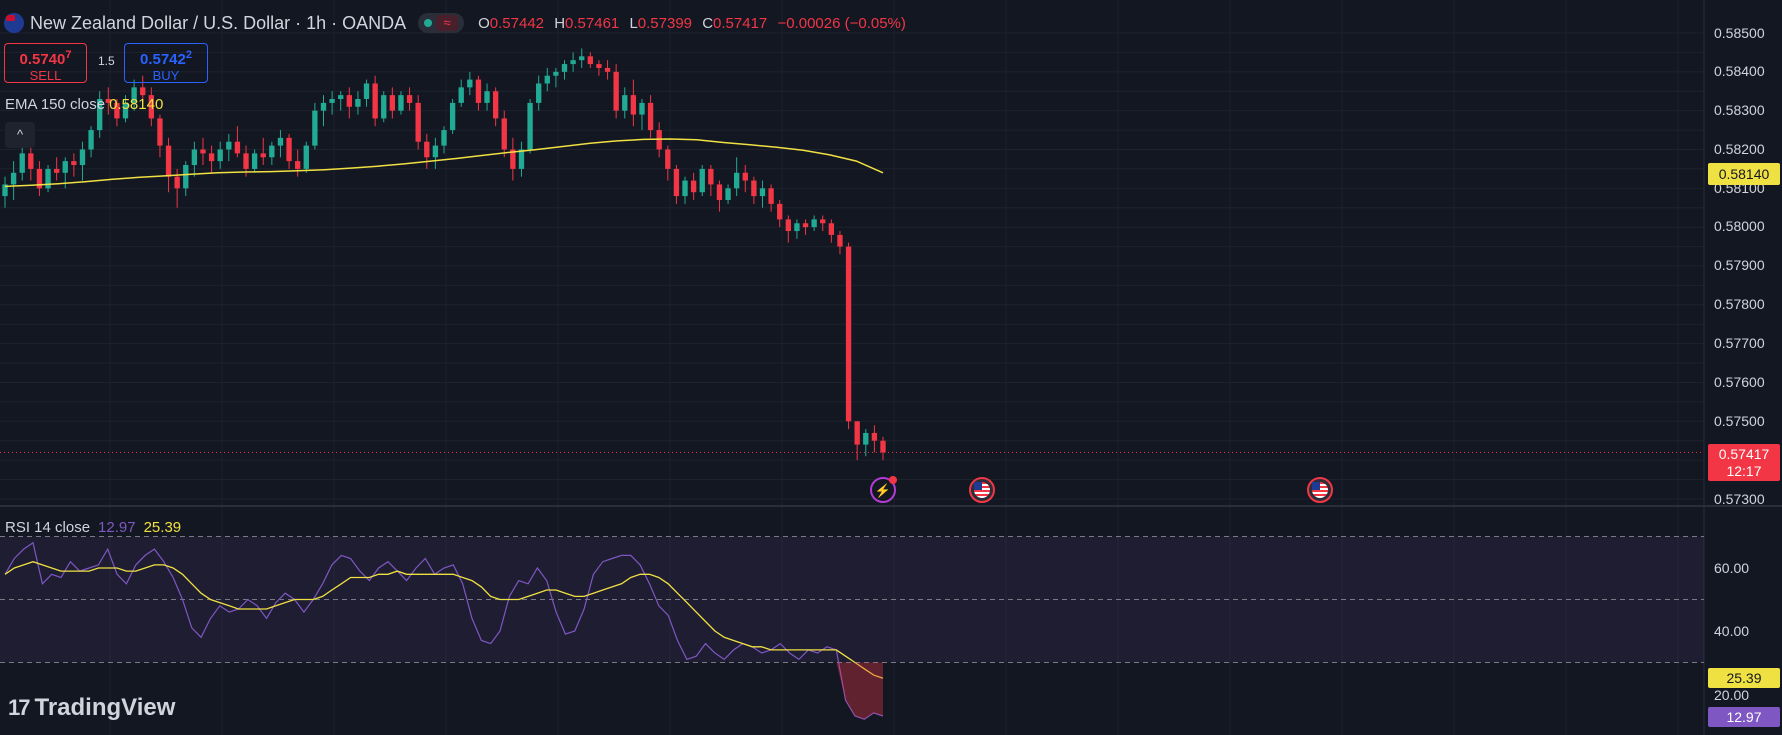 This screenshot has width=1782, height=735. Describe the element at coordinates (1739, 110) in the screenshot. I see `price-tick: 0.58300` at that location.